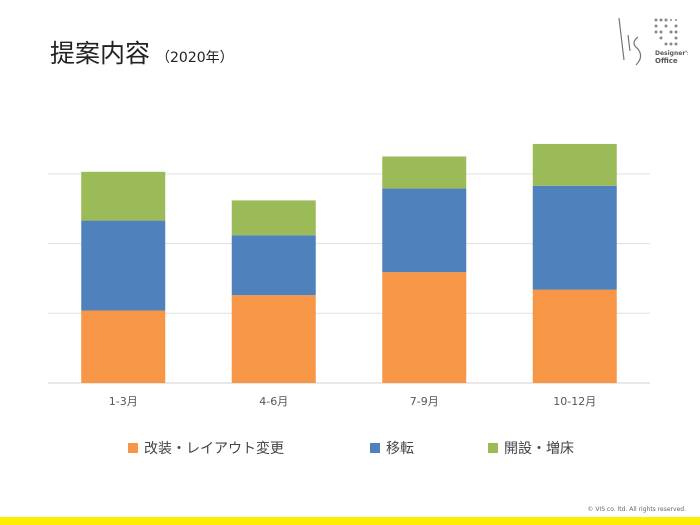  Describe the element at coordinates (666, 61) in the screenshot. I see `svg-text: Office` at that location.